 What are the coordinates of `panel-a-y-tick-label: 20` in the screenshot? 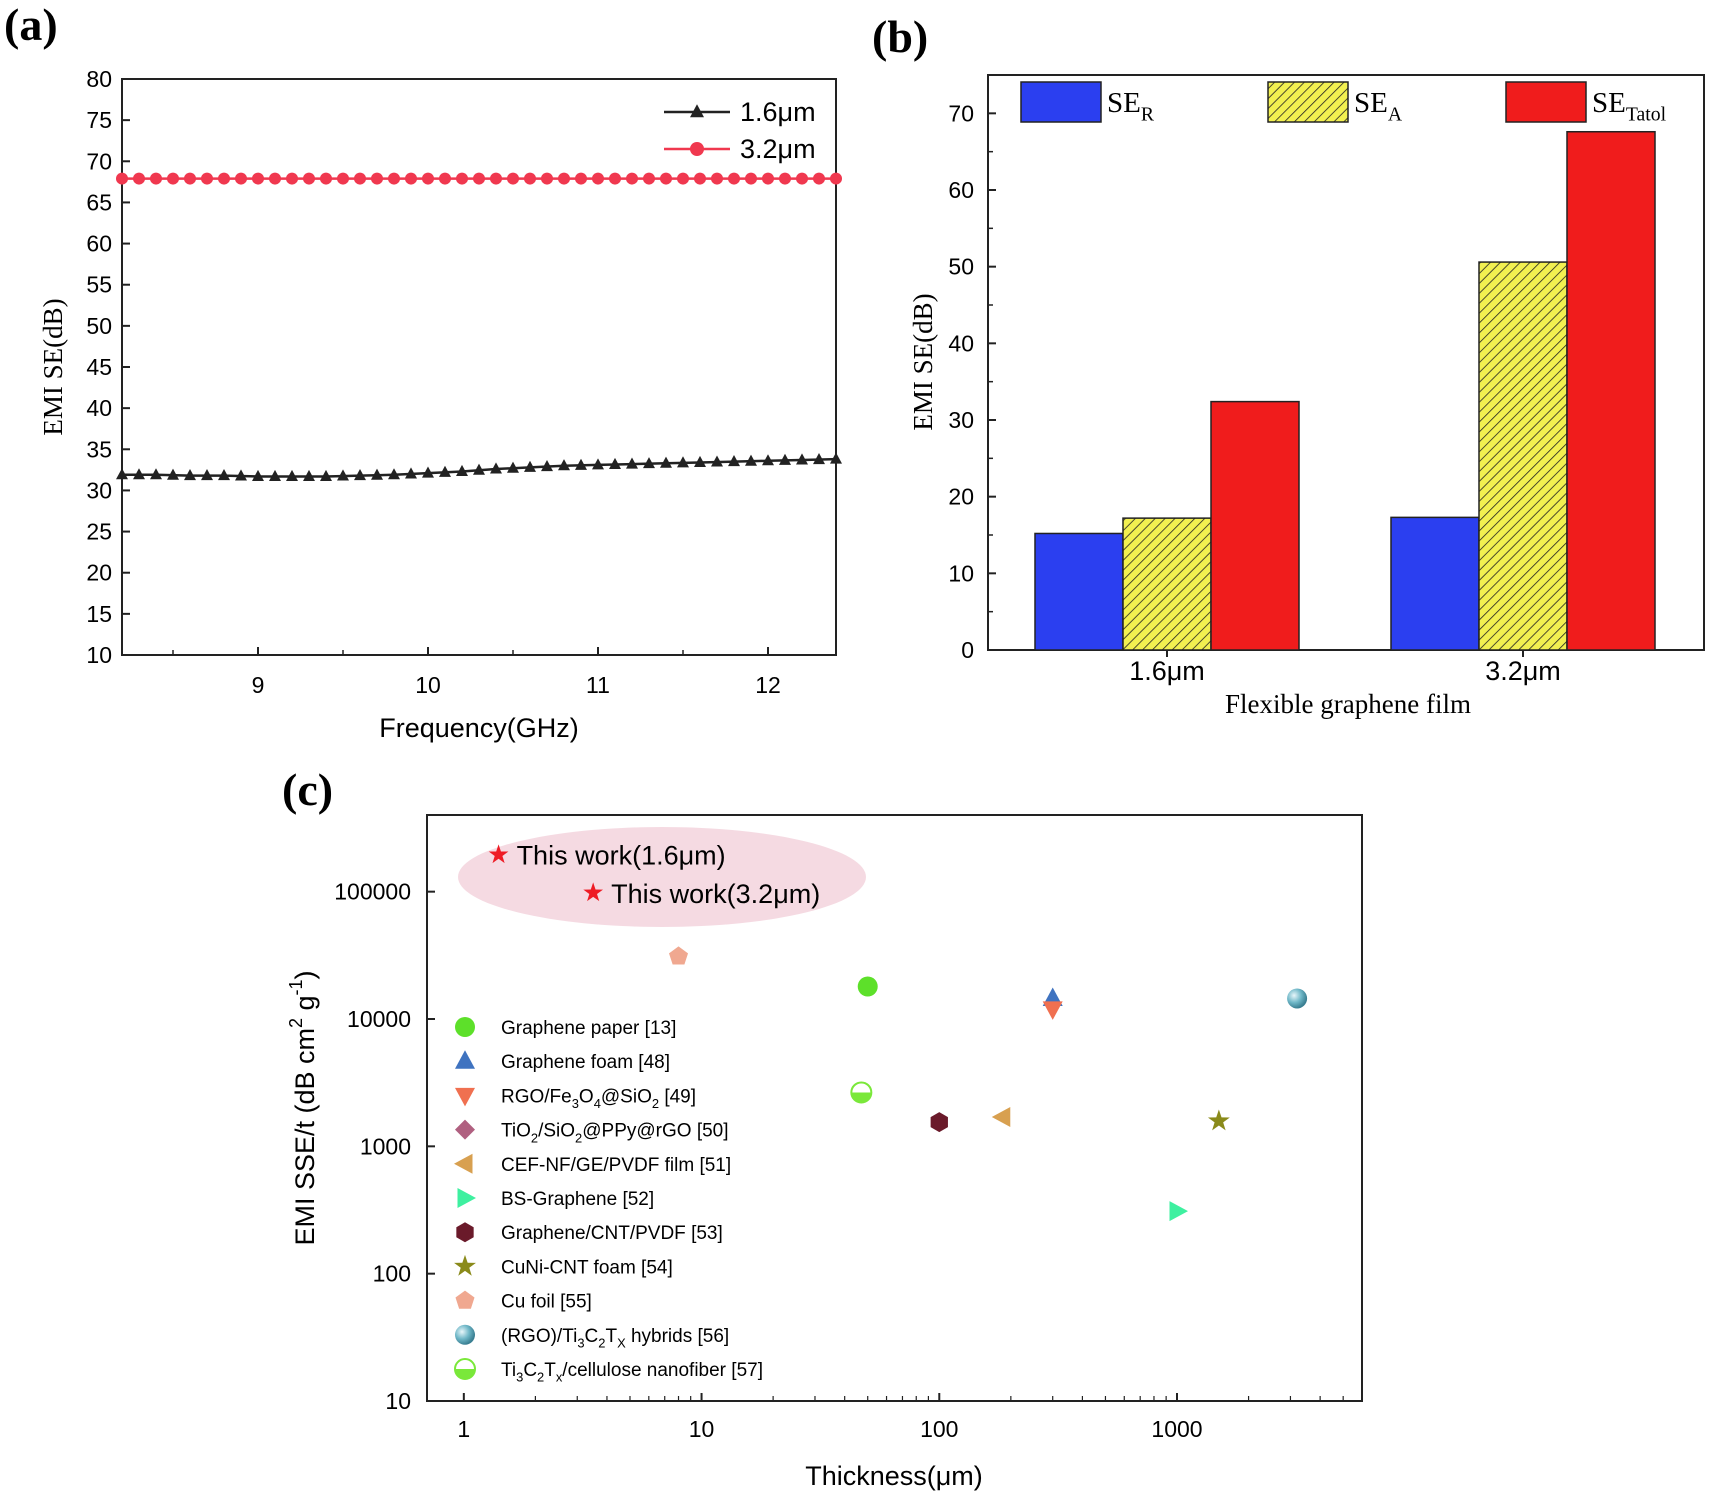 It's located at (99, 573).